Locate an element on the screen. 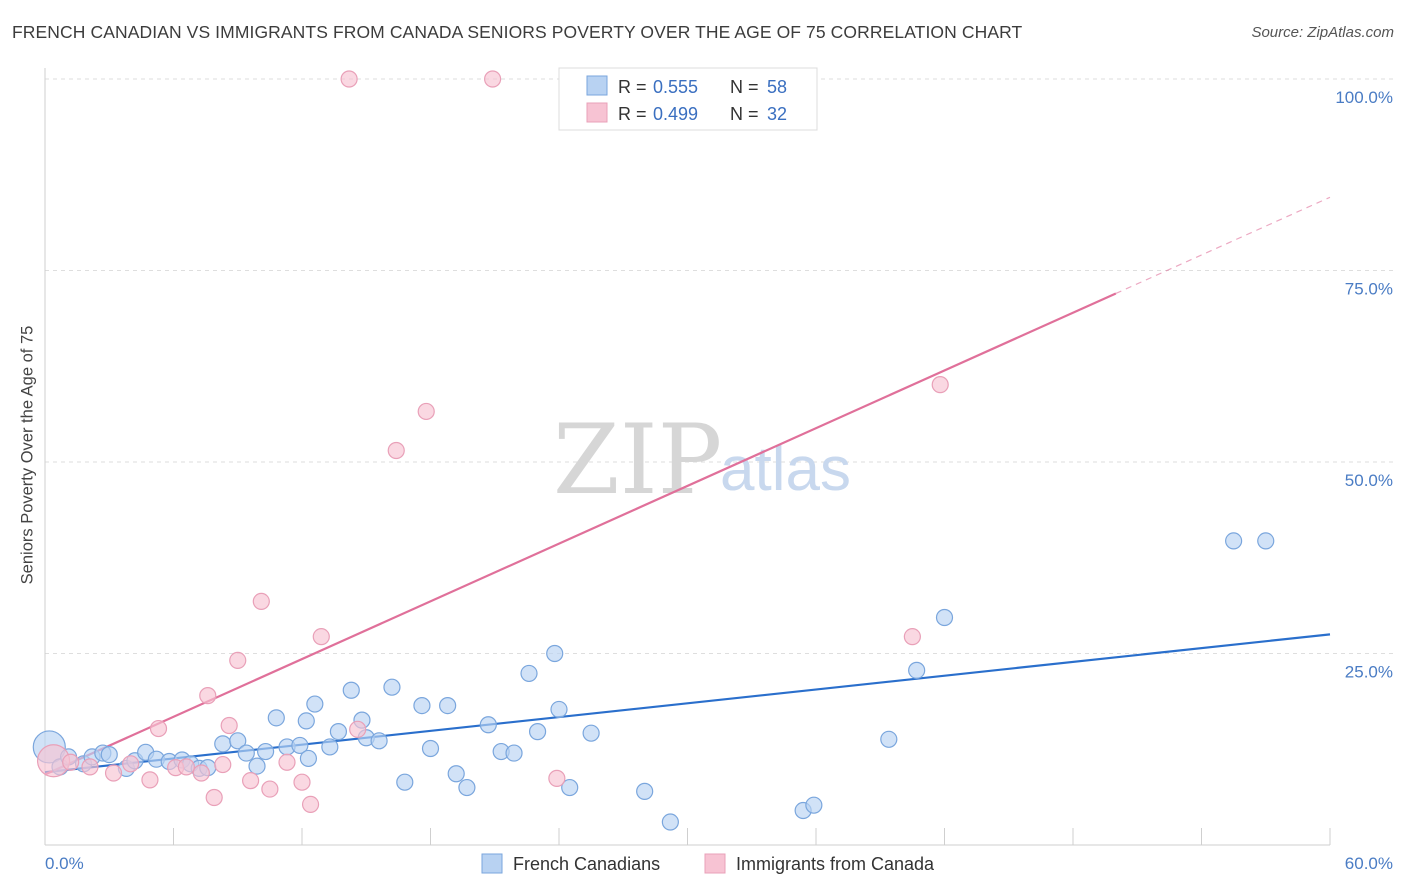  trend-line-extrapolated is located at coordinates (1223, 245).